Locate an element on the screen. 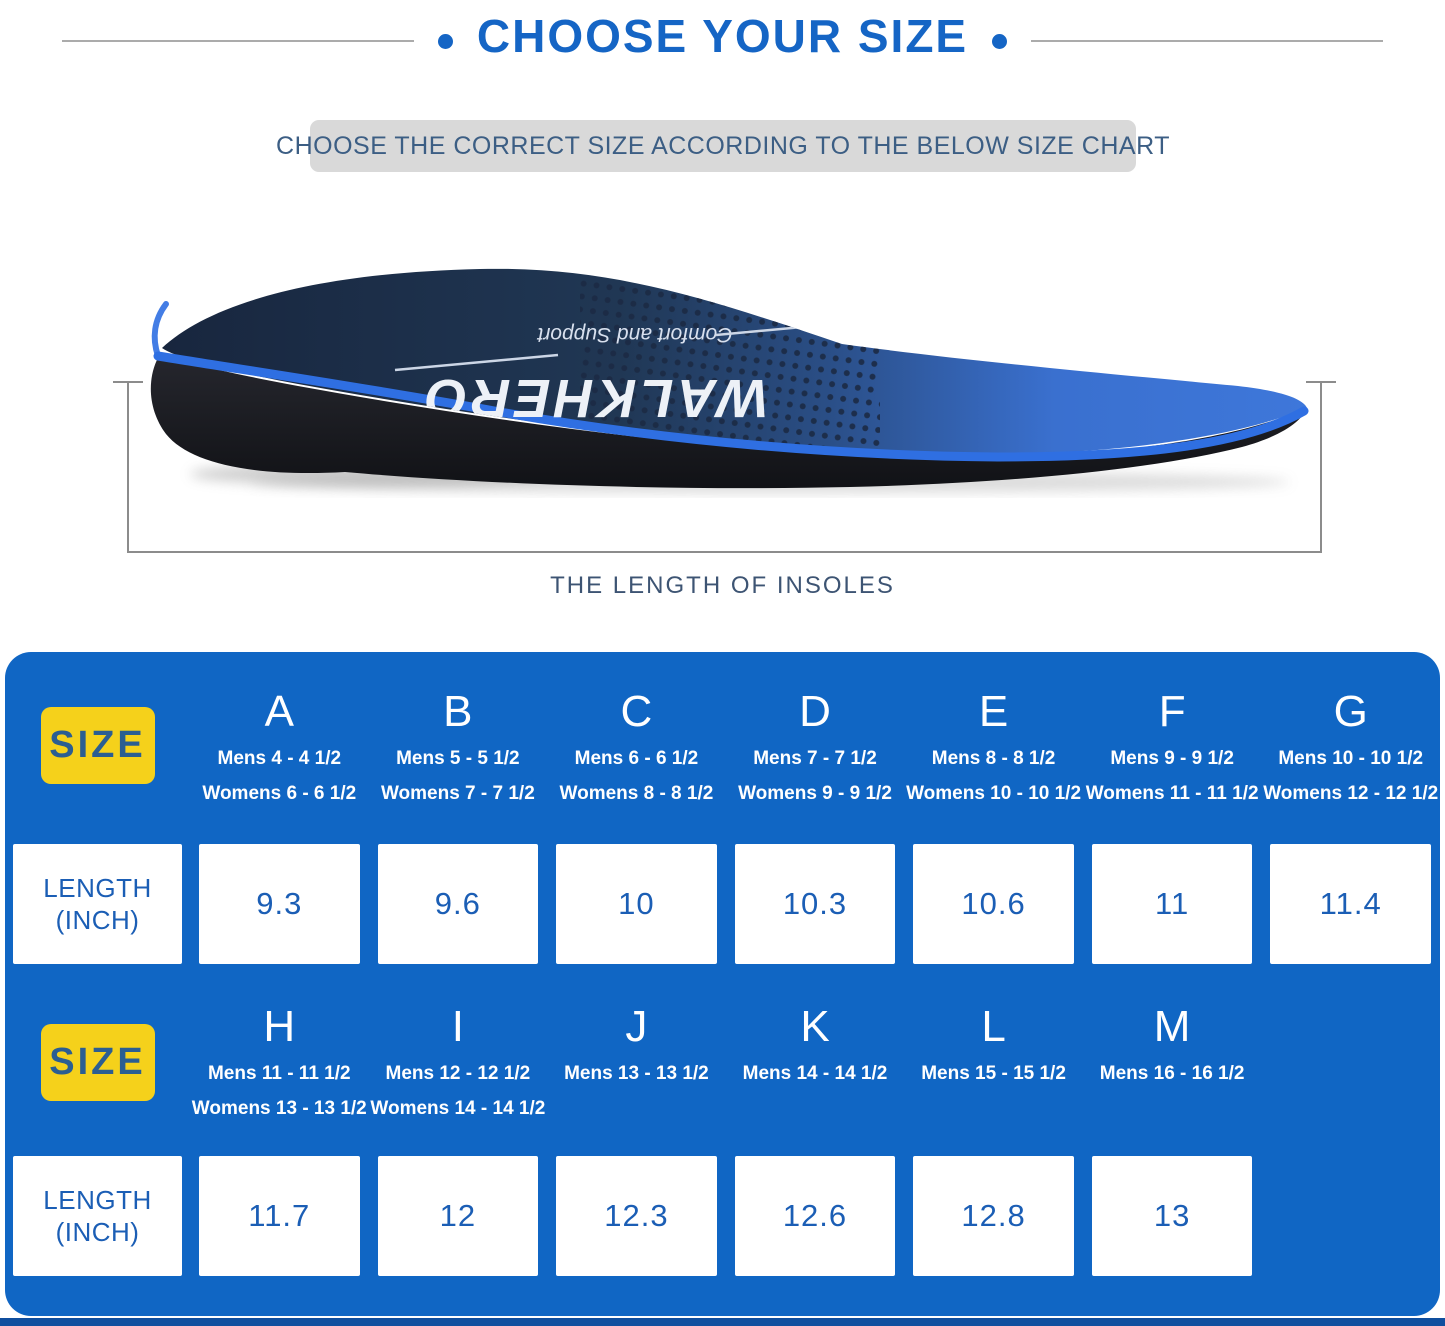 Image resolution: width=1445 pixels, height=1326 pixels. length-column: 12.8 is located at coordinates (993, 1233).